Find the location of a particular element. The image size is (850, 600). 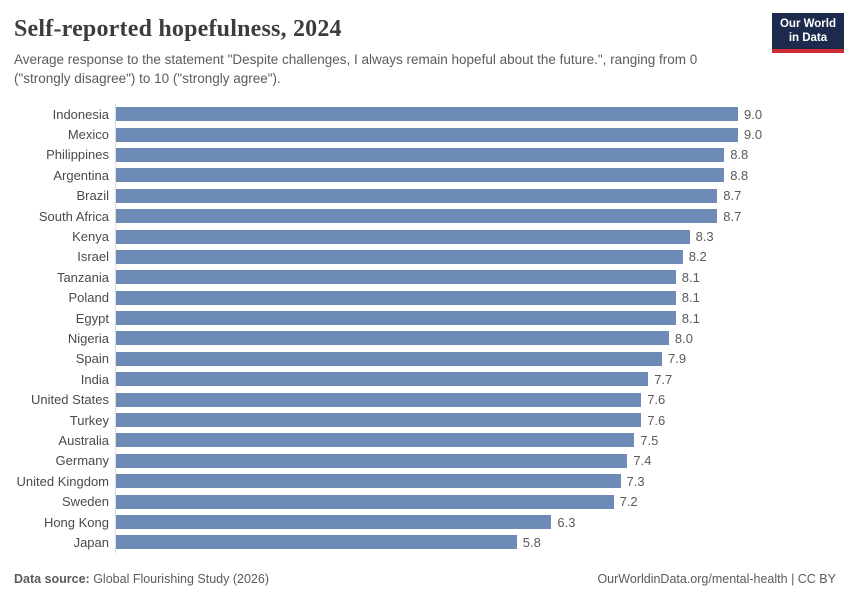

bar-track: 8.7 is located at coordinates (482, 216).